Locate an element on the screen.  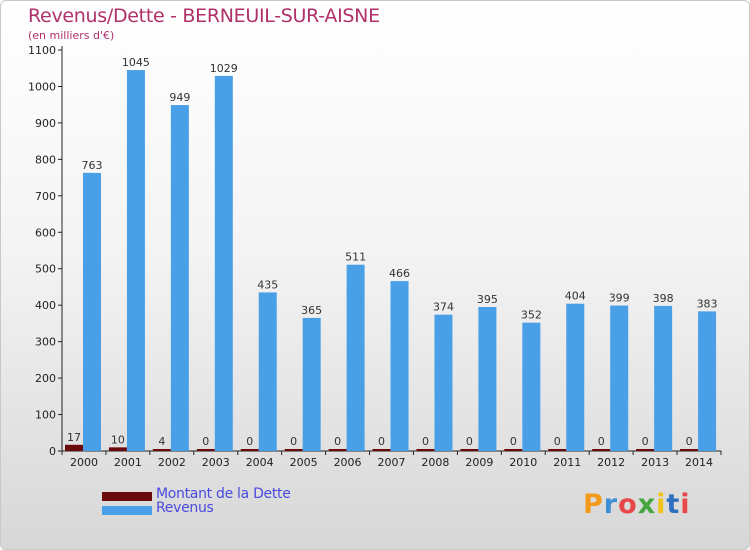
y-tick-label: 500 is located at coordinates (45, 269).